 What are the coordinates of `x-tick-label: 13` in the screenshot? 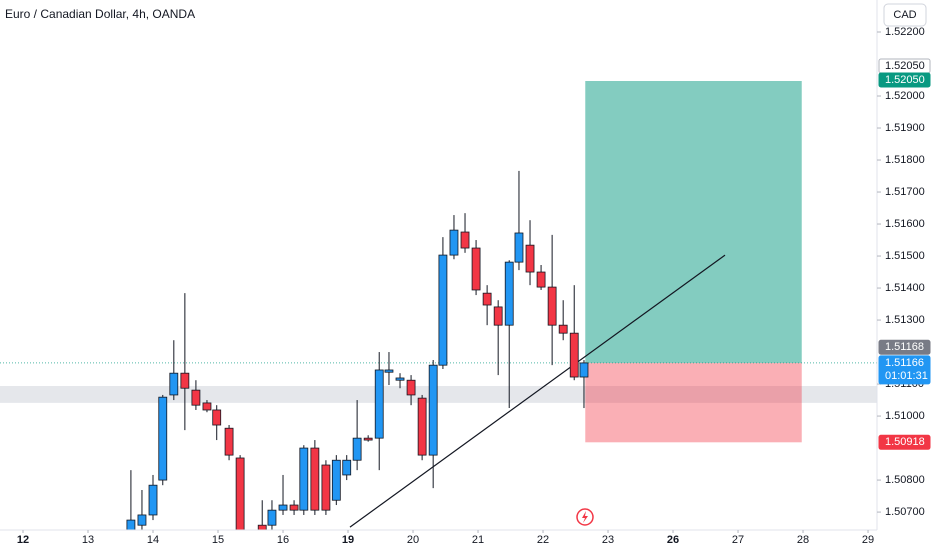 It's located at (88, 540).